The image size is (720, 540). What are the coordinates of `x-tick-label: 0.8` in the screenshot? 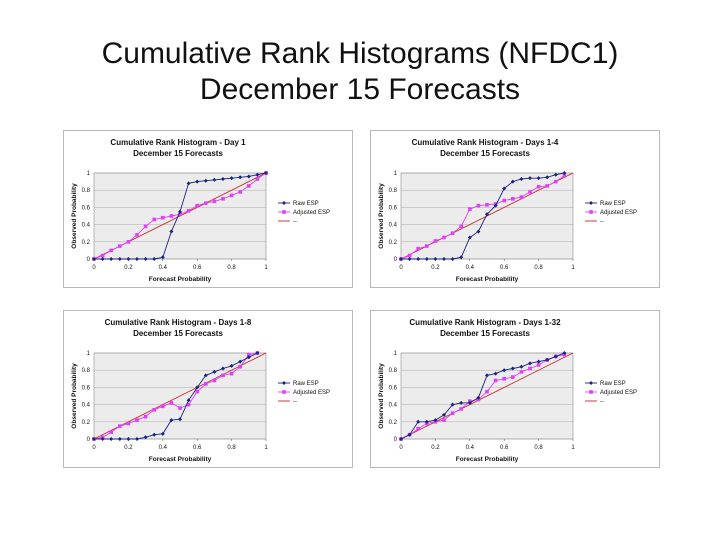 It's located at (231, 448).